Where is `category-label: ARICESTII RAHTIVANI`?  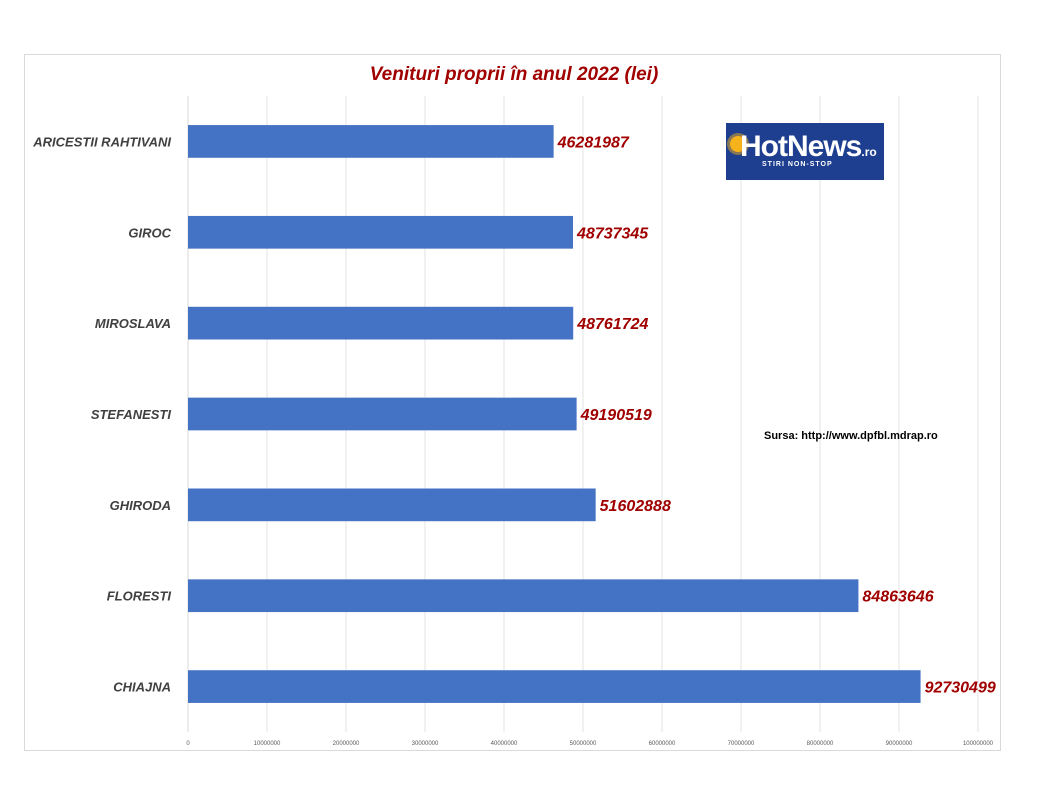 category-label: ARICESTII RAHTIVANI is located at coordinates (101, 141).